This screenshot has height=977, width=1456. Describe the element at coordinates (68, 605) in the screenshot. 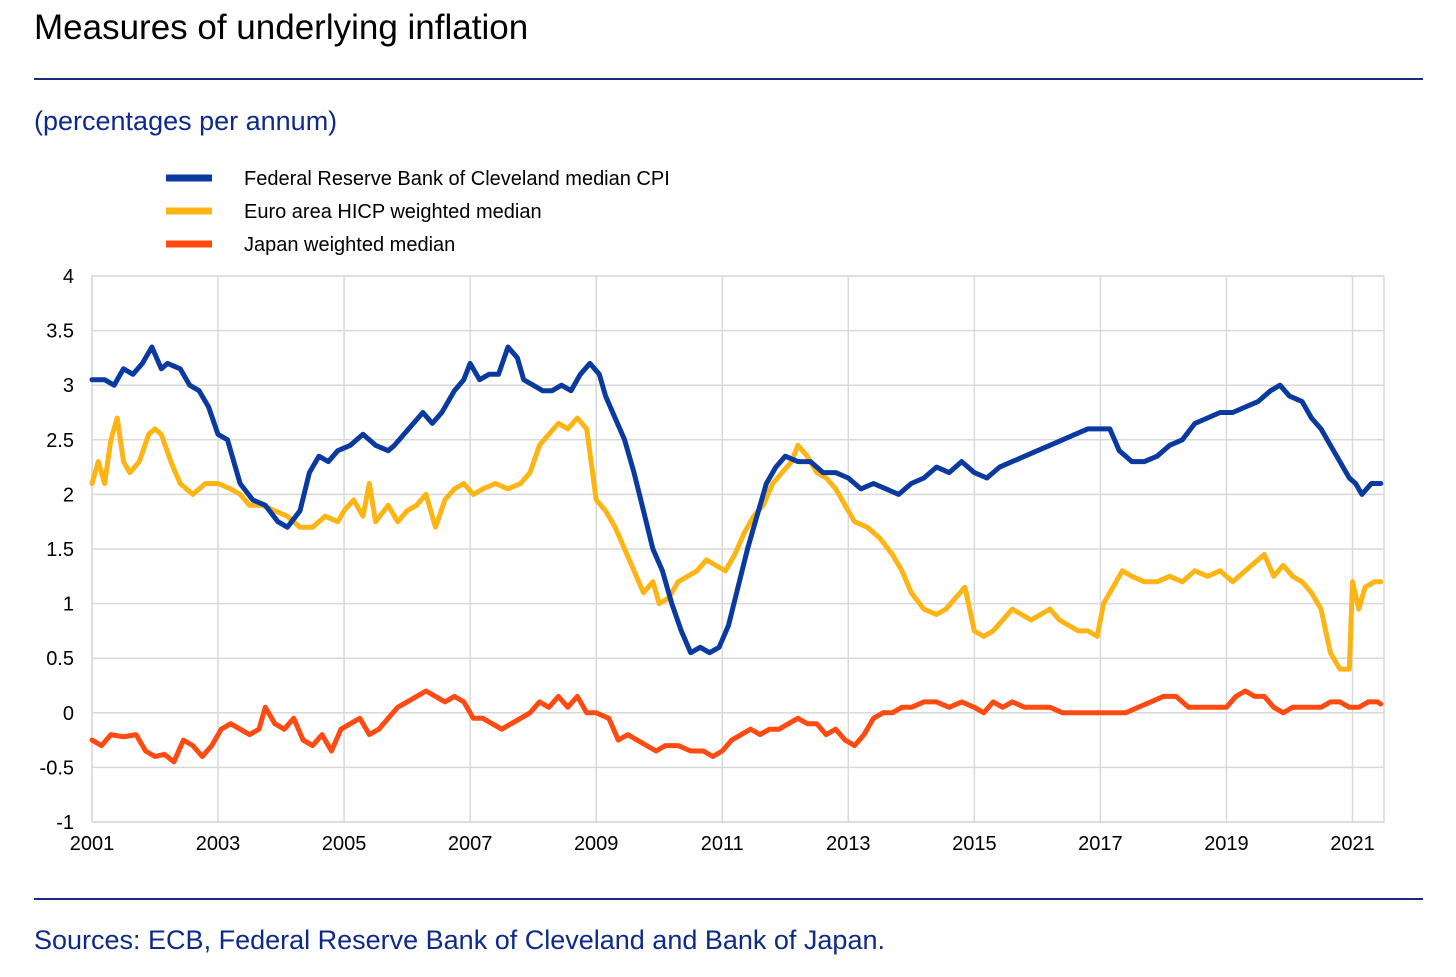

I see `y-tick-label: 1` at that location.